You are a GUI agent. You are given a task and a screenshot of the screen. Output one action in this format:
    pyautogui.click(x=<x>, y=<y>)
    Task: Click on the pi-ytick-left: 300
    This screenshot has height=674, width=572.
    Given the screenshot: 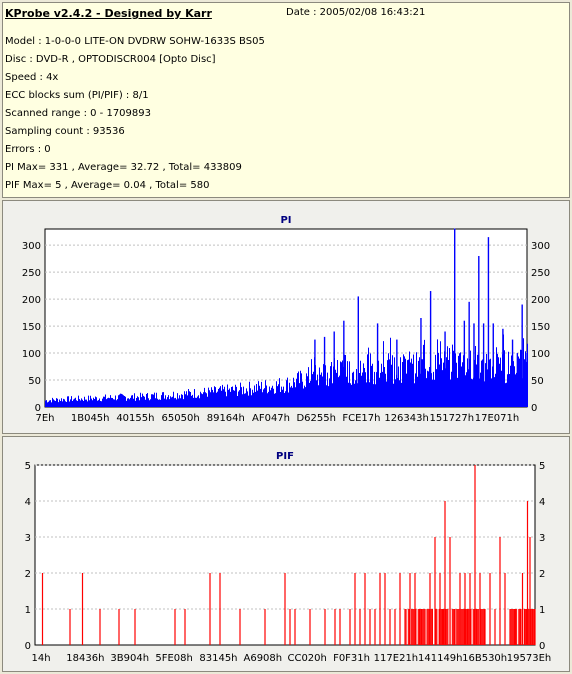 What is the action you would take?
    pyautogui.click(x=31, y=246)
    